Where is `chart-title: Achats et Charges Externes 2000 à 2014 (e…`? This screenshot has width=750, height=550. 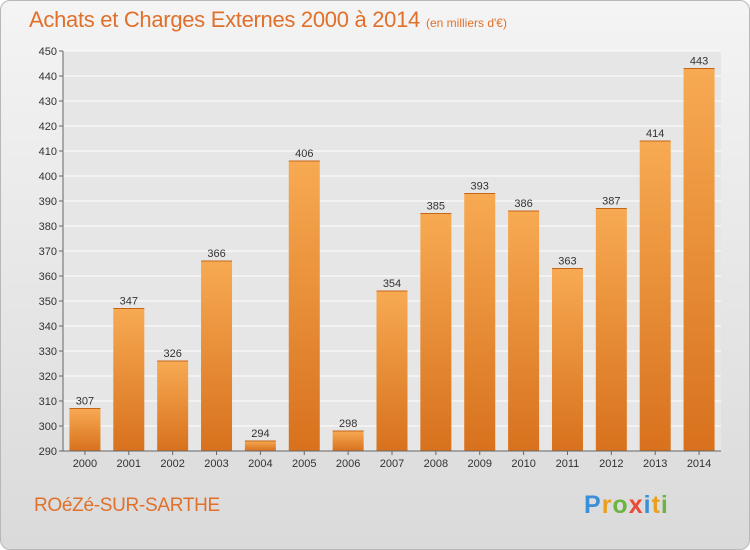 chart-title: Achats et Charges Externes 2000 à 2014 (e… is located at coordinates (268, 20).